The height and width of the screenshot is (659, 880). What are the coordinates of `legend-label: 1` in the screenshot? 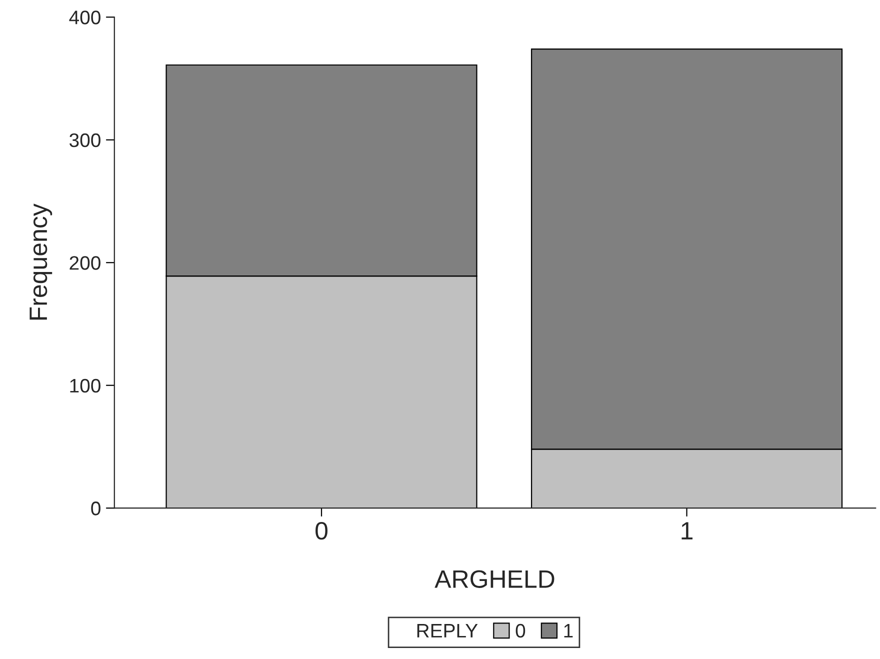 It's located at (568, 631).